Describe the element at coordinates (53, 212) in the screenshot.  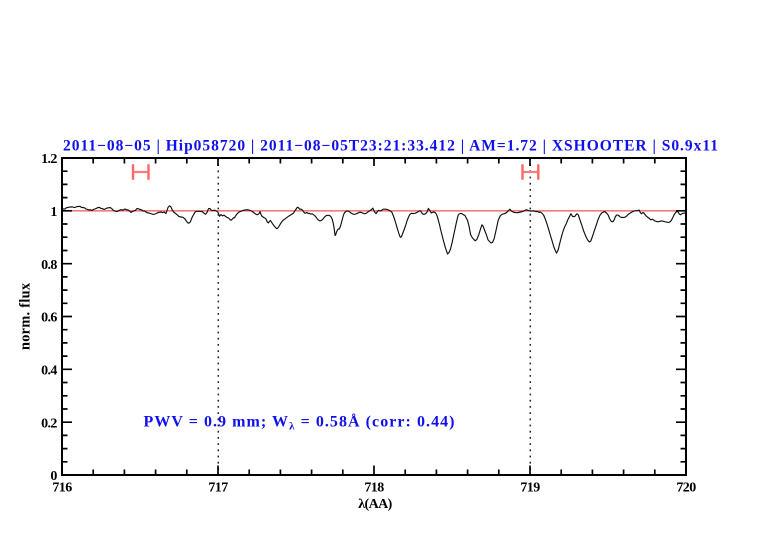
I see `svg-text: 1` at that location.